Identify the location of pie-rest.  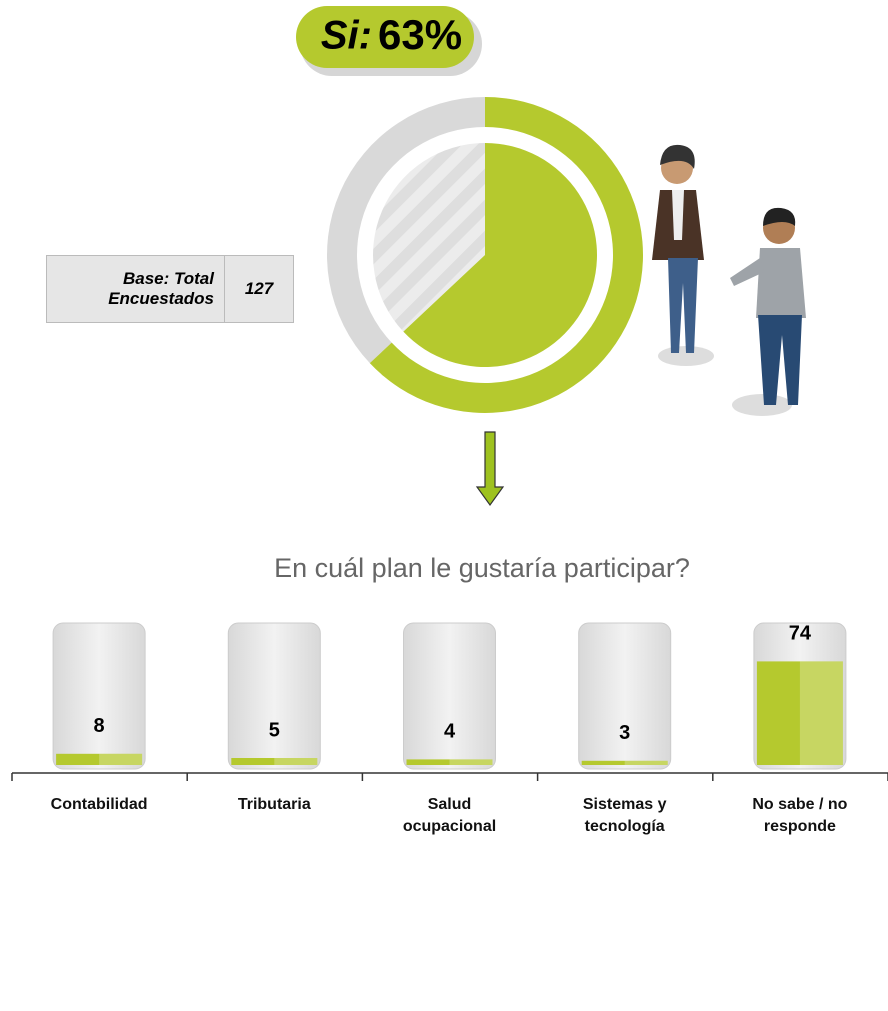
(428, 237).